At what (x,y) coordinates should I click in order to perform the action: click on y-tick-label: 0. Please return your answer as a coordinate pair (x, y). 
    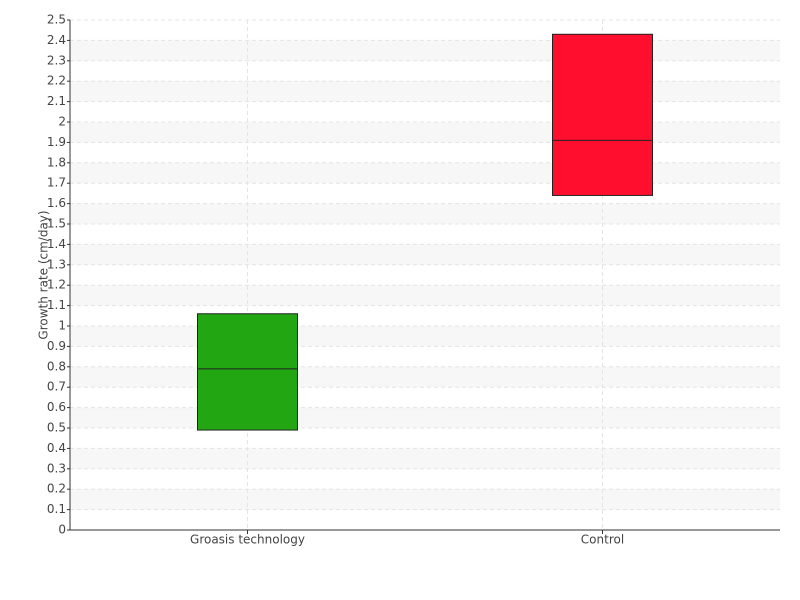
    Looking at the image, I should click on (62, 530).